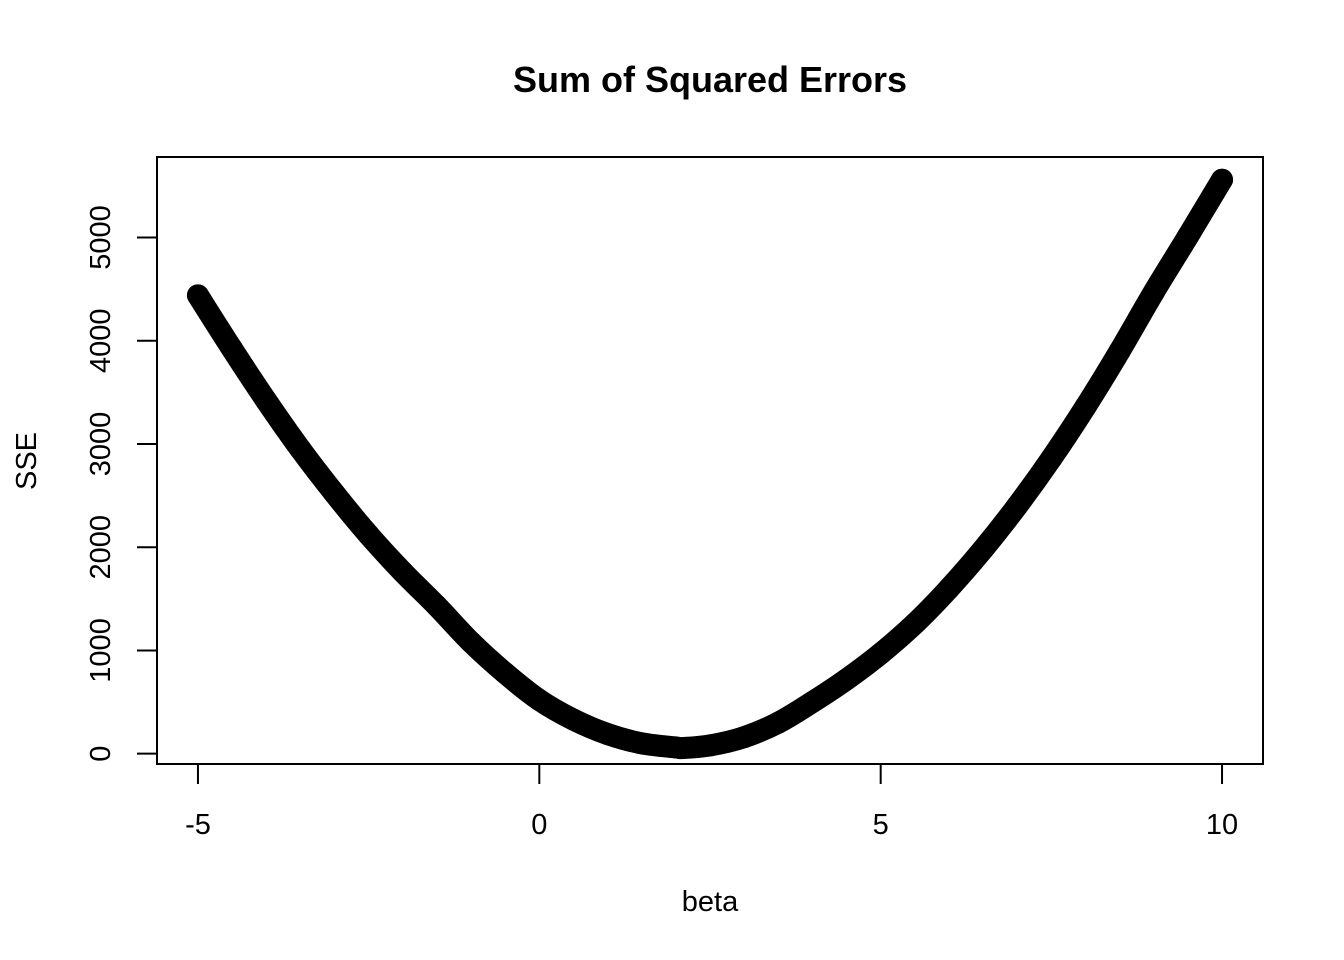 This screenshot has width=1344, height=960. I want to click on x-tick-label: 0, so click(539, 825).